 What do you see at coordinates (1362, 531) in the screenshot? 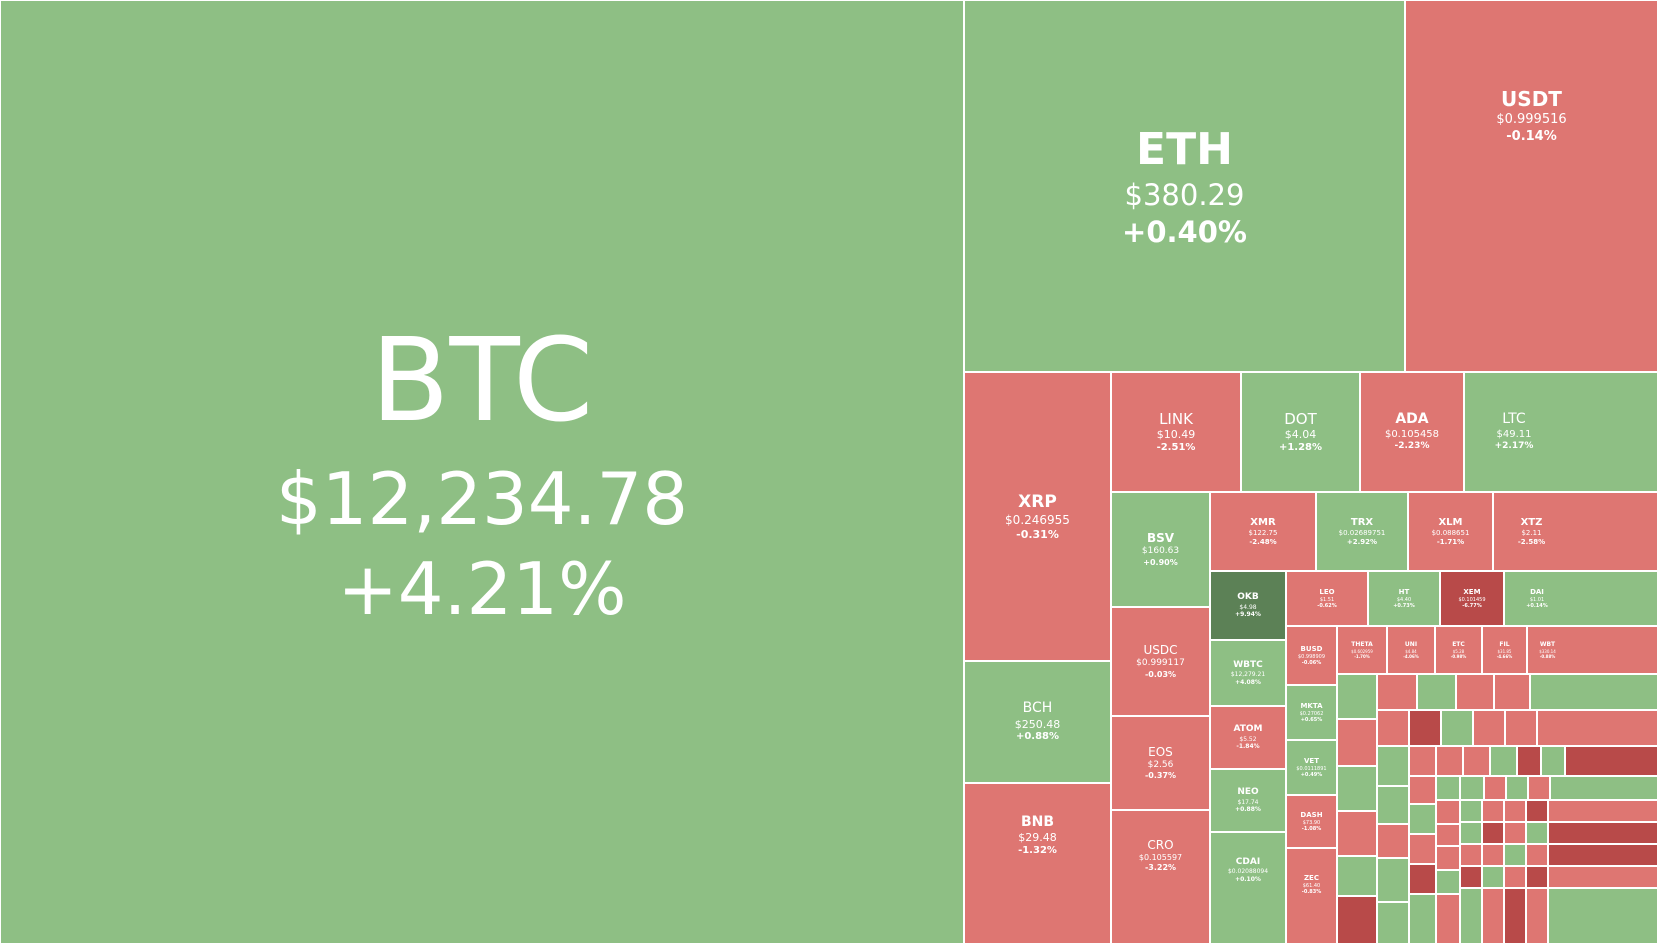
I see `tile-trx: TRX $0.02689751 +2.92%` at bounding box center [1362, 531].